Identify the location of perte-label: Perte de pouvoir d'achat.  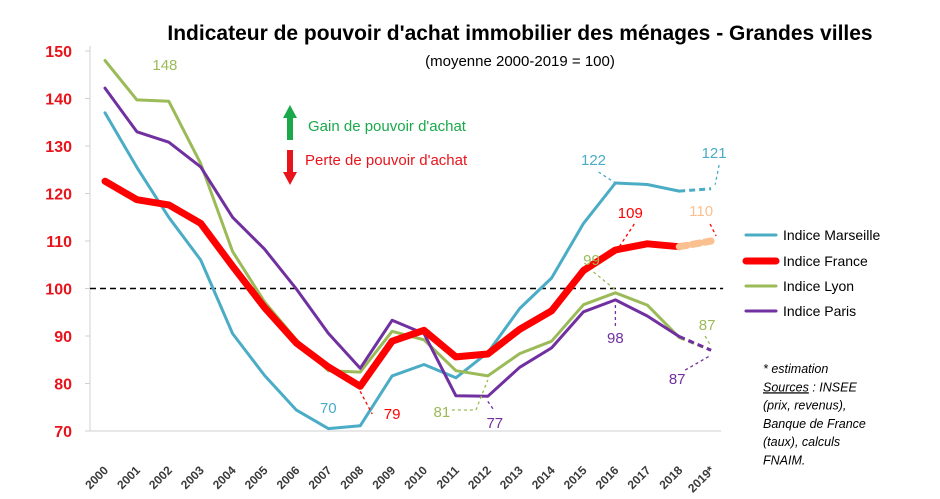
(386, 160).